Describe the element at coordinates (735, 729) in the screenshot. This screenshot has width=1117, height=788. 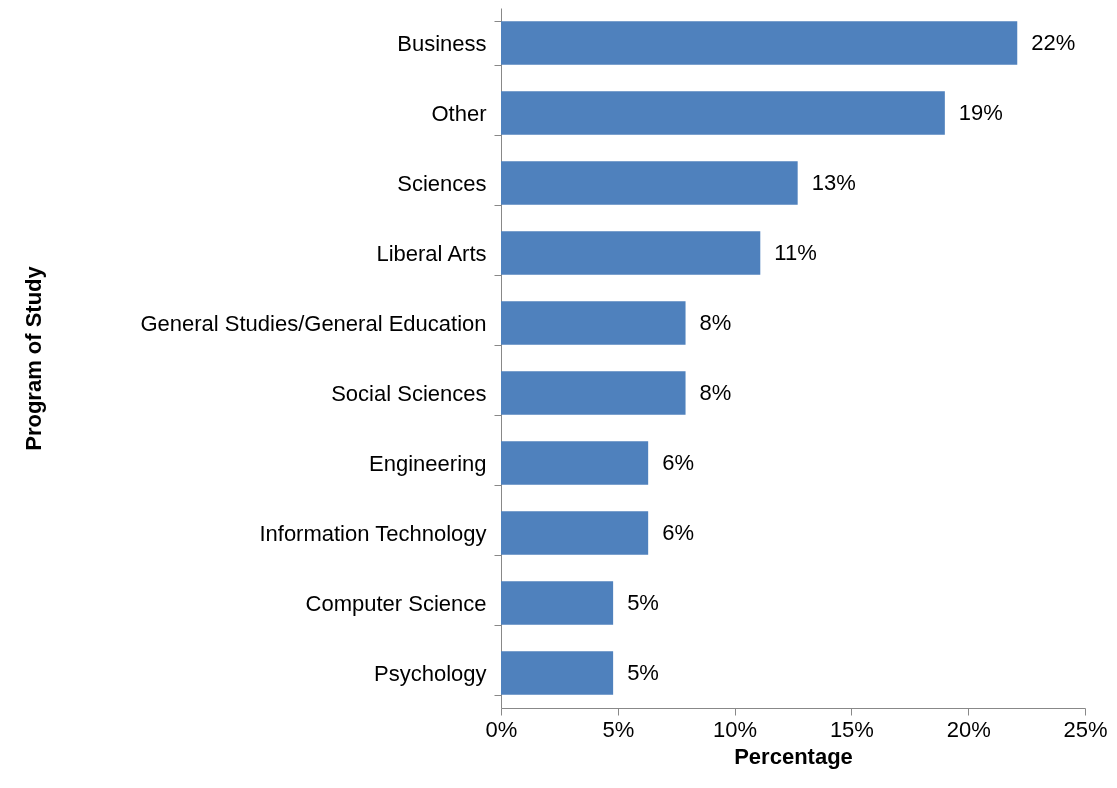
I see `x-tick-label: 10%` at that location.